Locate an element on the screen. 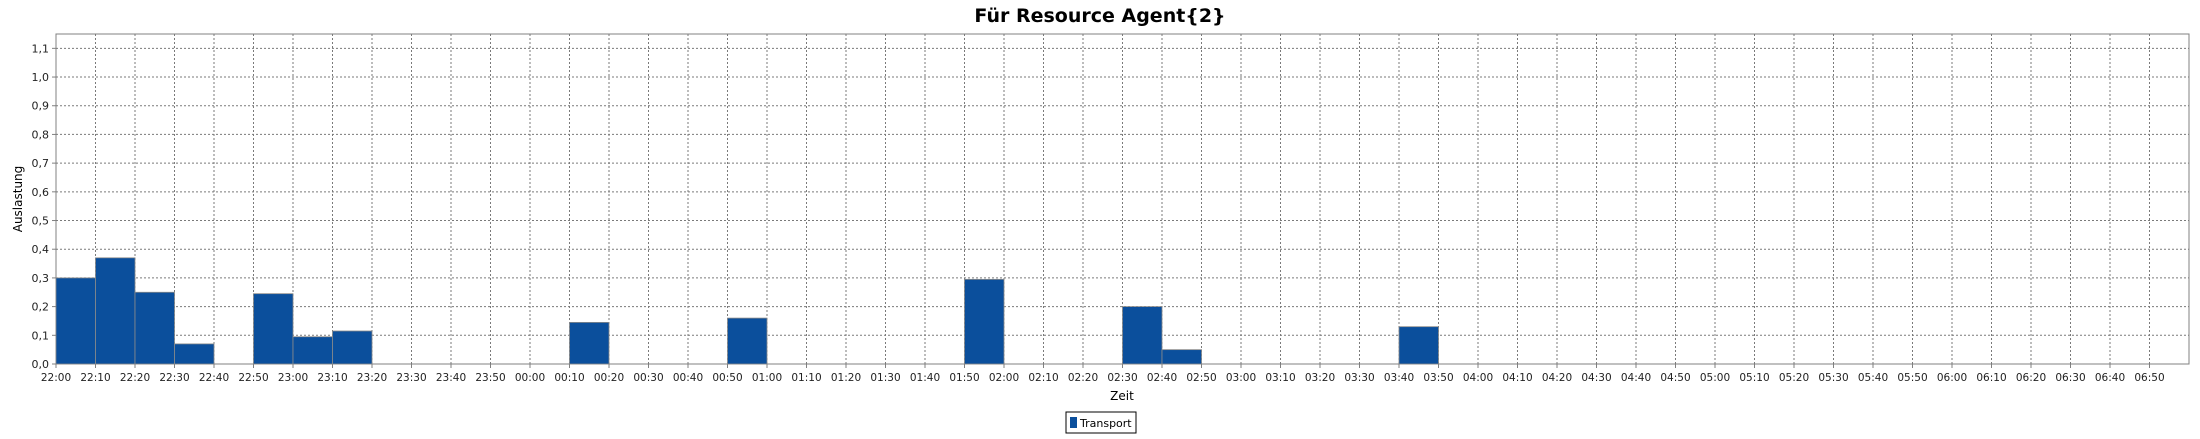 The image size is (2200, 439). x-tick-label: 22:10 is located at coordinates (95, 378).